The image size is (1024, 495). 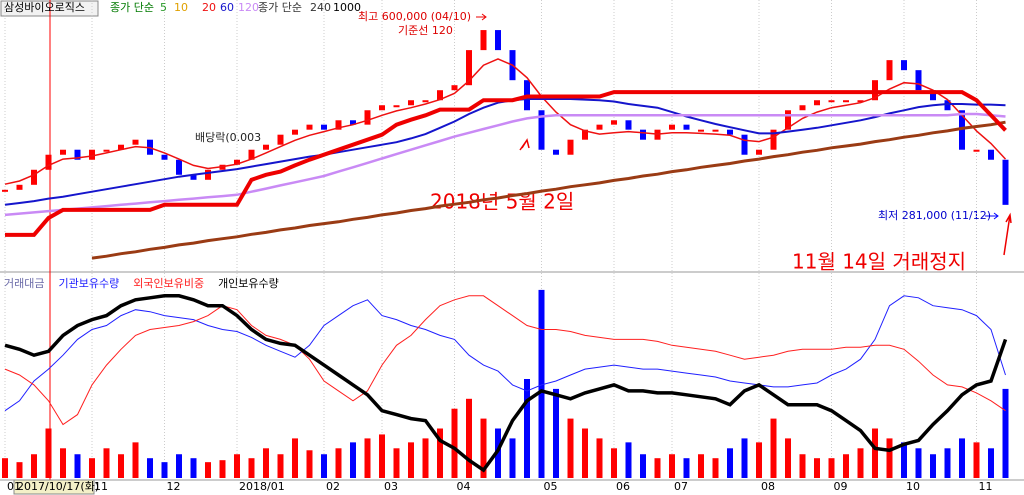 I want to click on legend-item: 개인보유수량, so click(x=248, y=283).